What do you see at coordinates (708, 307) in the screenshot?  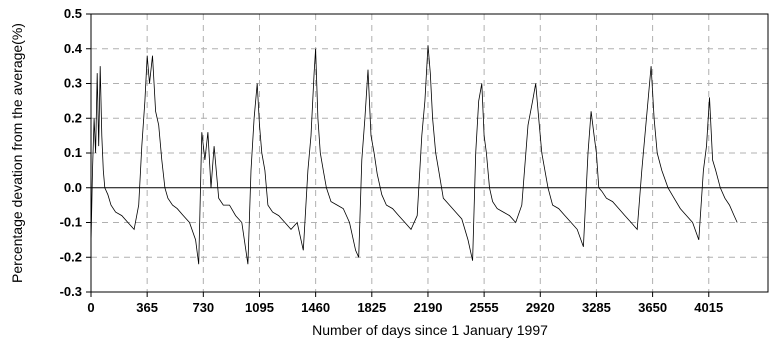 I see `x-tick-label: 4015` at bounding box center [708, 307].